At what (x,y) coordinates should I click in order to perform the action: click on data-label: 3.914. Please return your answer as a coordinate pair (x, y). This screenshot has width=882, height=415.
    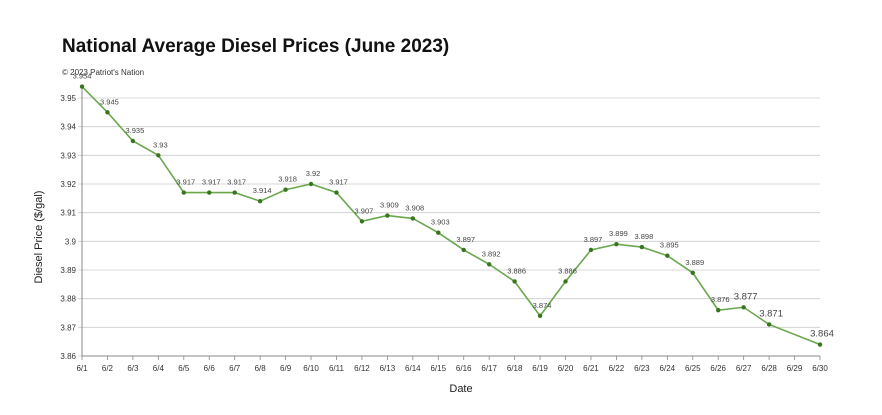
    Looking at the image, I should click on (262, 190).